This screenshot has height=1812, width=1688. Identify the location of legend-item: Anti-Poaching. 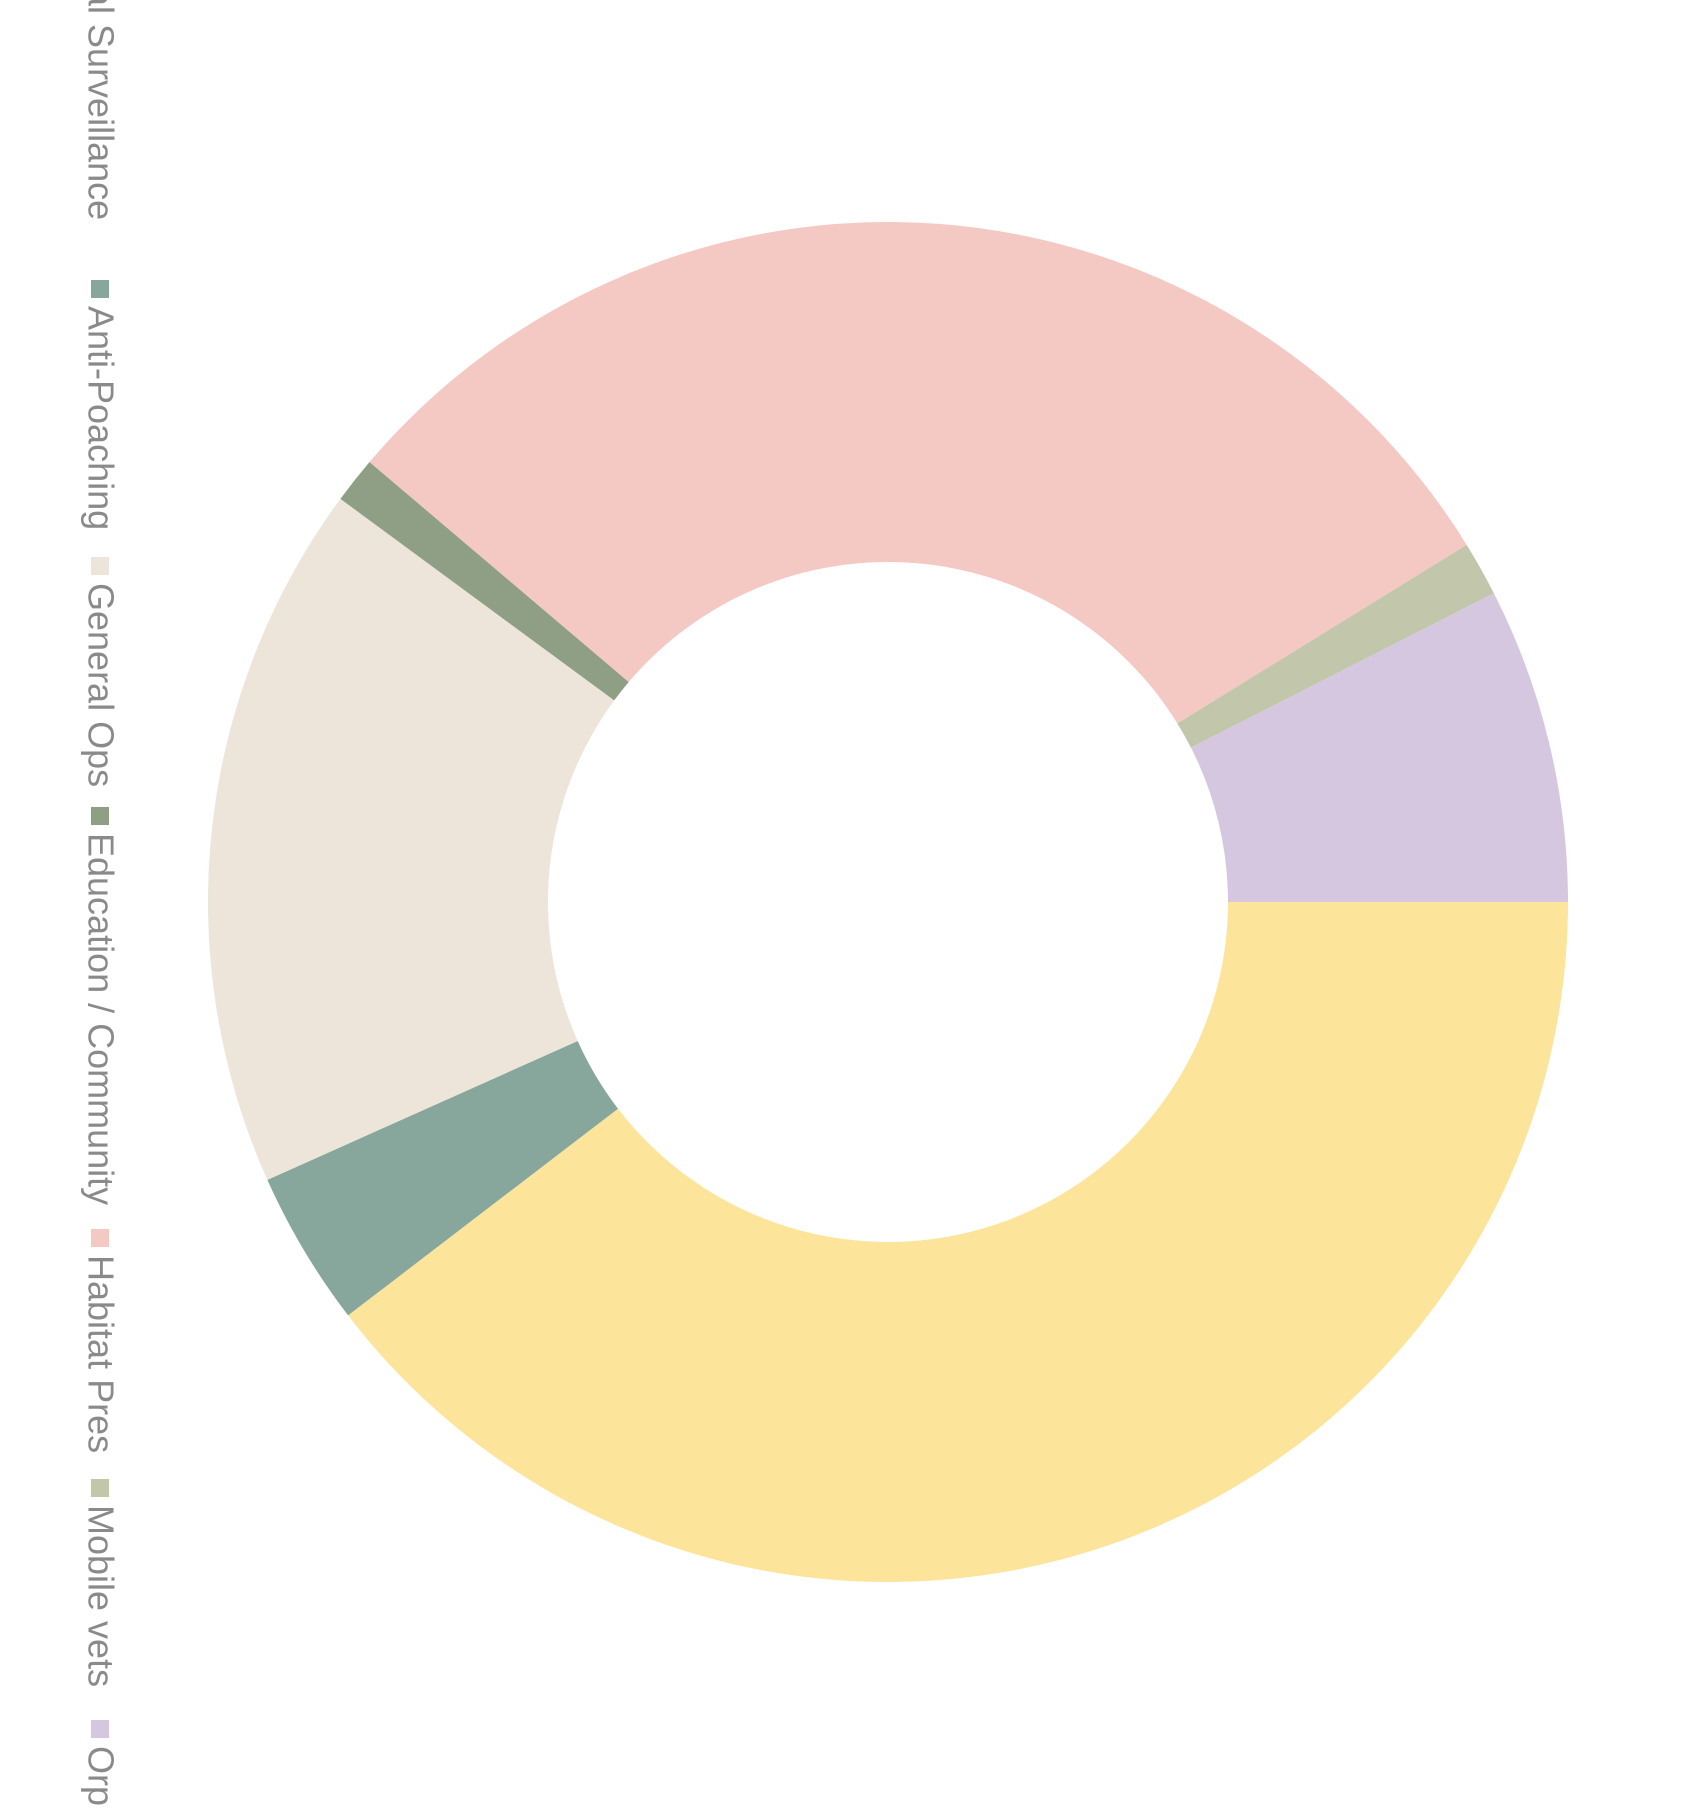
(100, 405).